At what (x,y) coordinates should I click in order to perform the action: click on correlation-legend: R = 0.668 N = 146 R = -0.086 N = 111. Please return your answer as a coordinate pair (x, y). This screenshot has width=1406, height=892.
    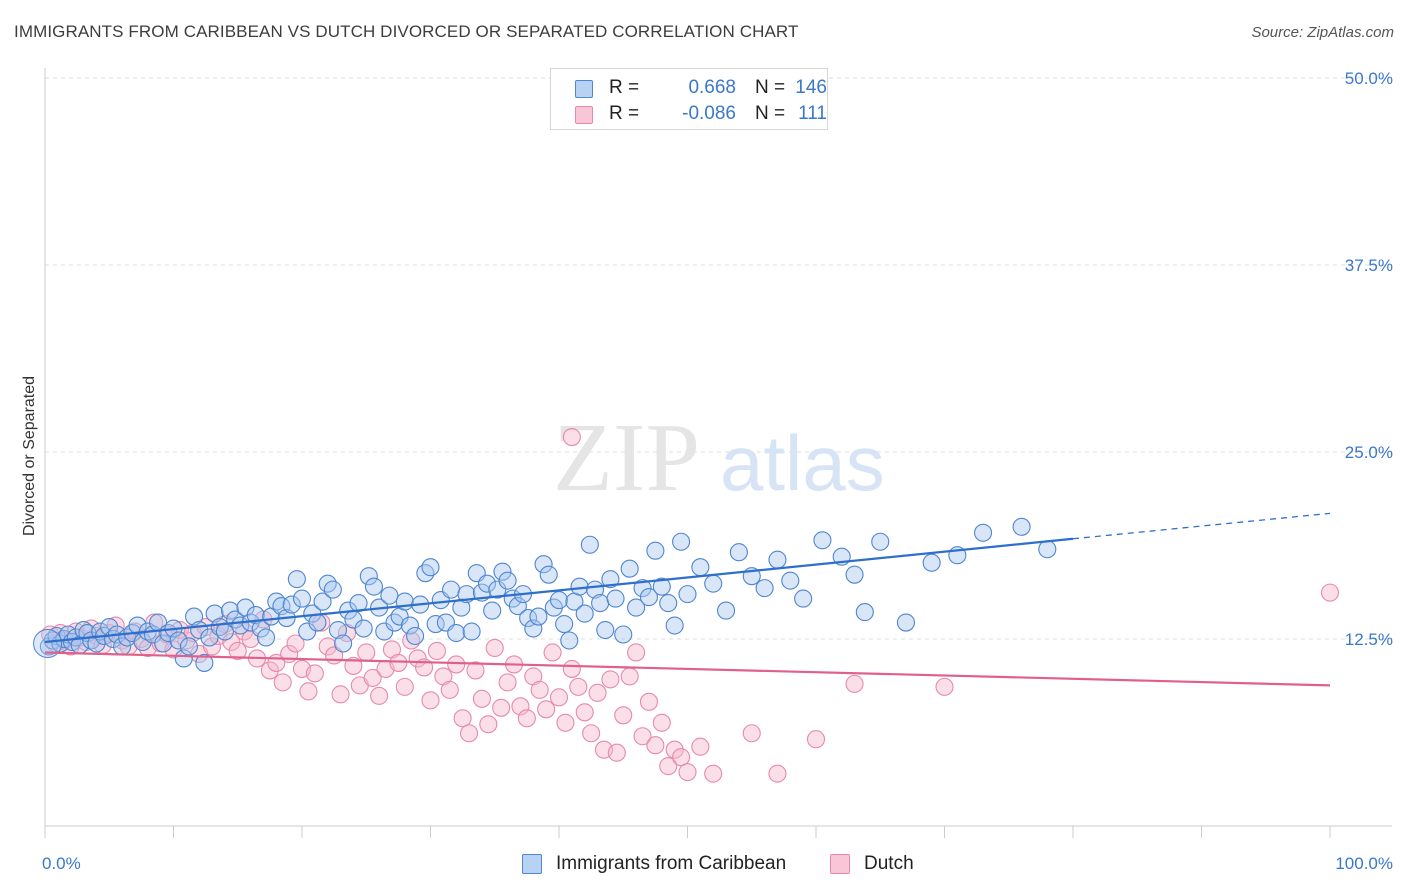
    Looking at the image, I should click on (689, 99).